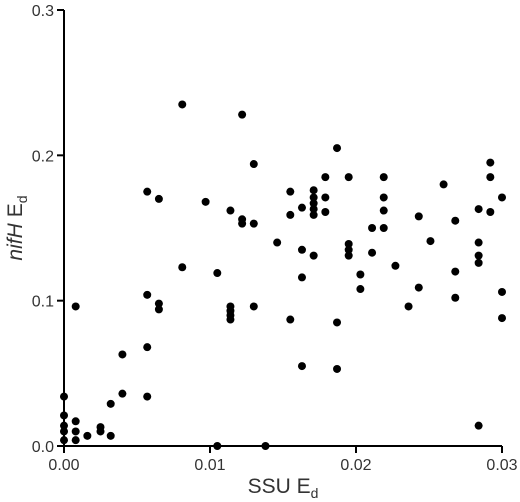 The image size is (520, 502). Describe the element at coordinates (355, 465) in the screenshot. I see `x-tick-label: 0.02` at that location.